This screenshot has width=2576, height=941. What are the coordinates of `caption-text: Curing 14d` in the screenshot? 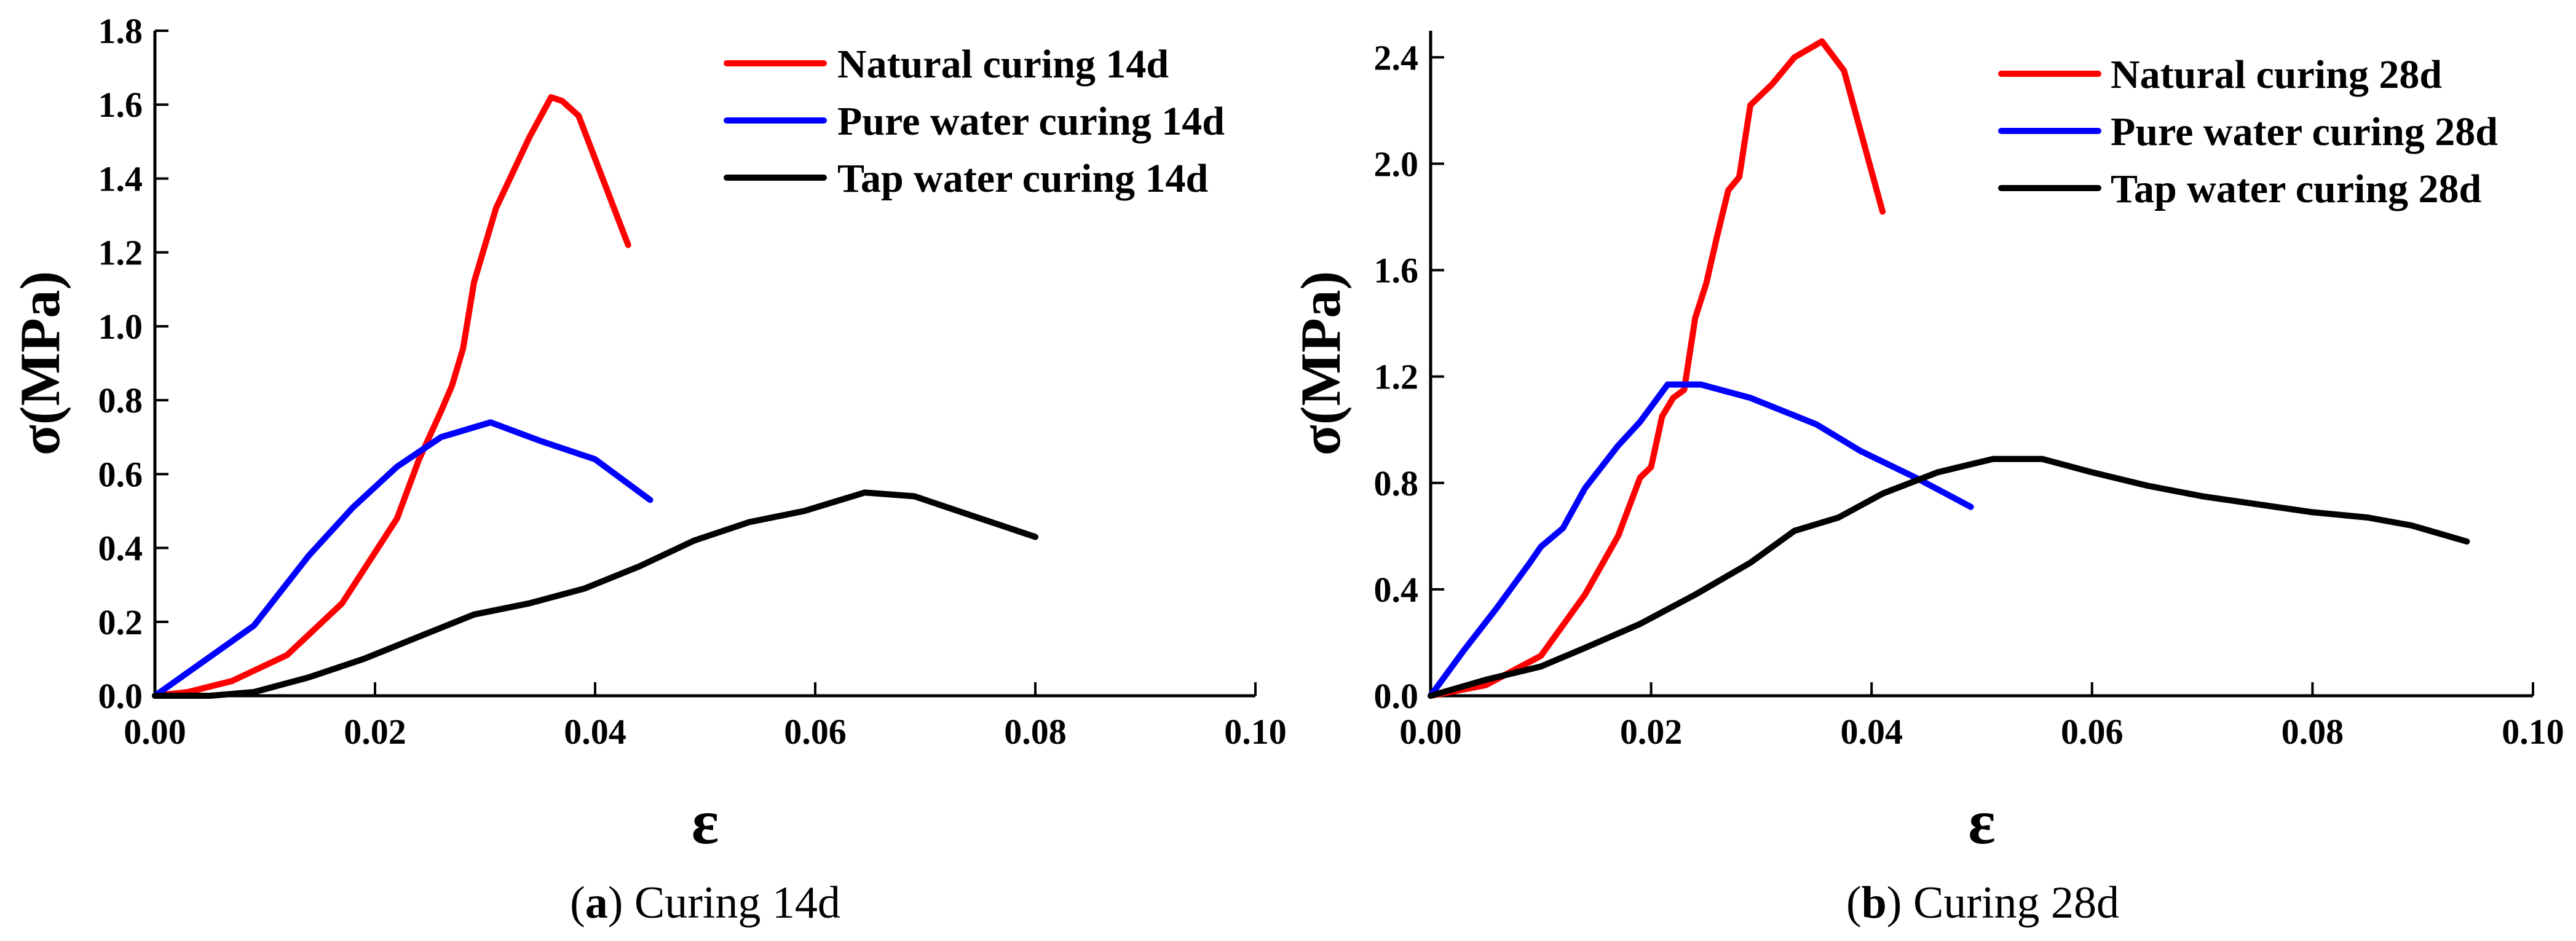 It's located at (737, 903).